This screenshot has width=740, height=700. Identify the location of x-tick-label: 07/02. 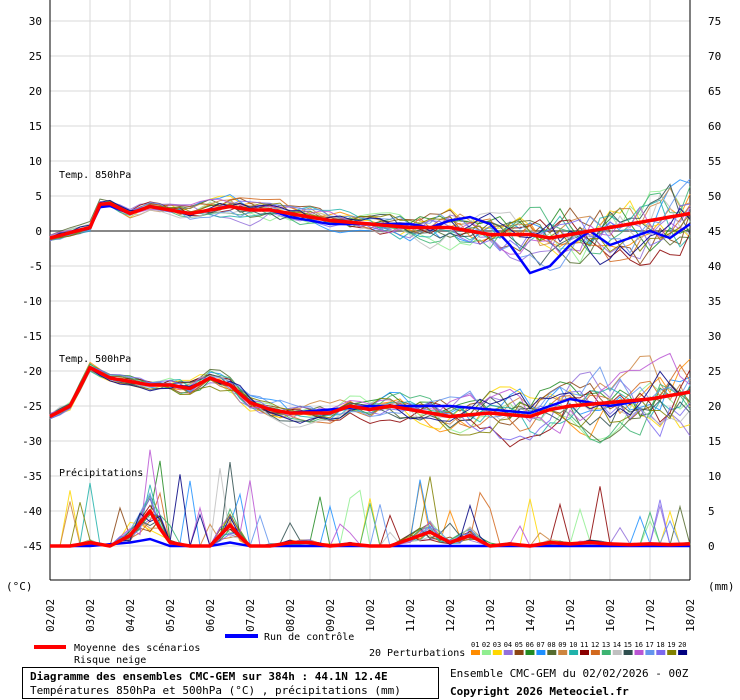
(250, 615).